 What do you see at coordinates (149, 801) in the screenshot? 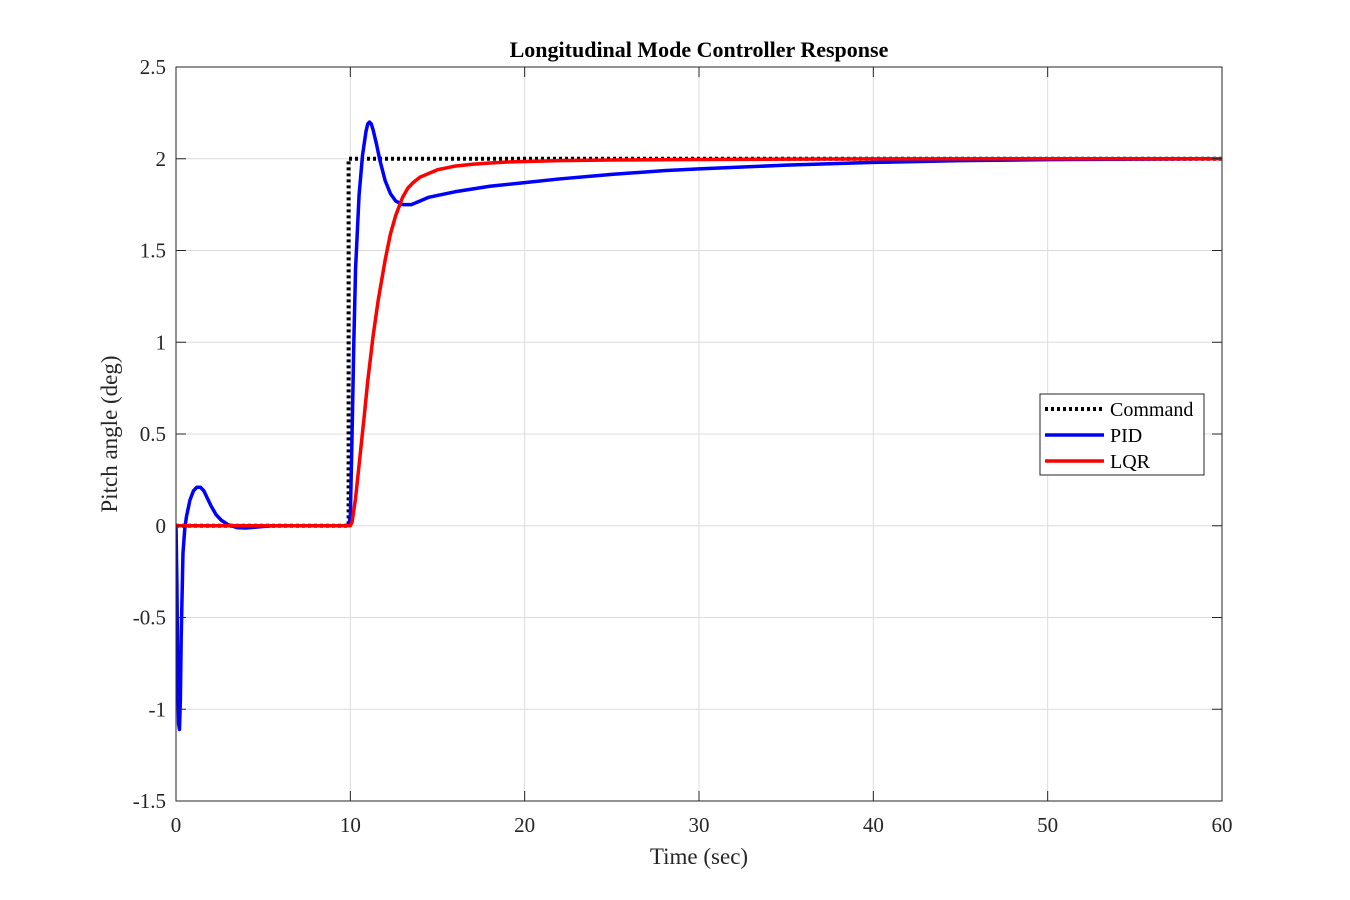
I see `y-tick-label: -1.5` at bounding box center [149, 801].